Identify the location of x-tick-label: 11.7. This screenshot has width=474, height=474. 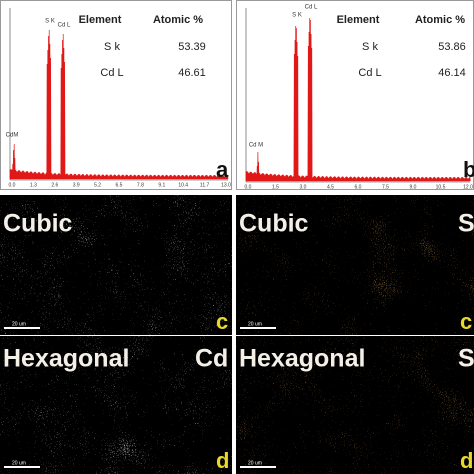
(205, 185).